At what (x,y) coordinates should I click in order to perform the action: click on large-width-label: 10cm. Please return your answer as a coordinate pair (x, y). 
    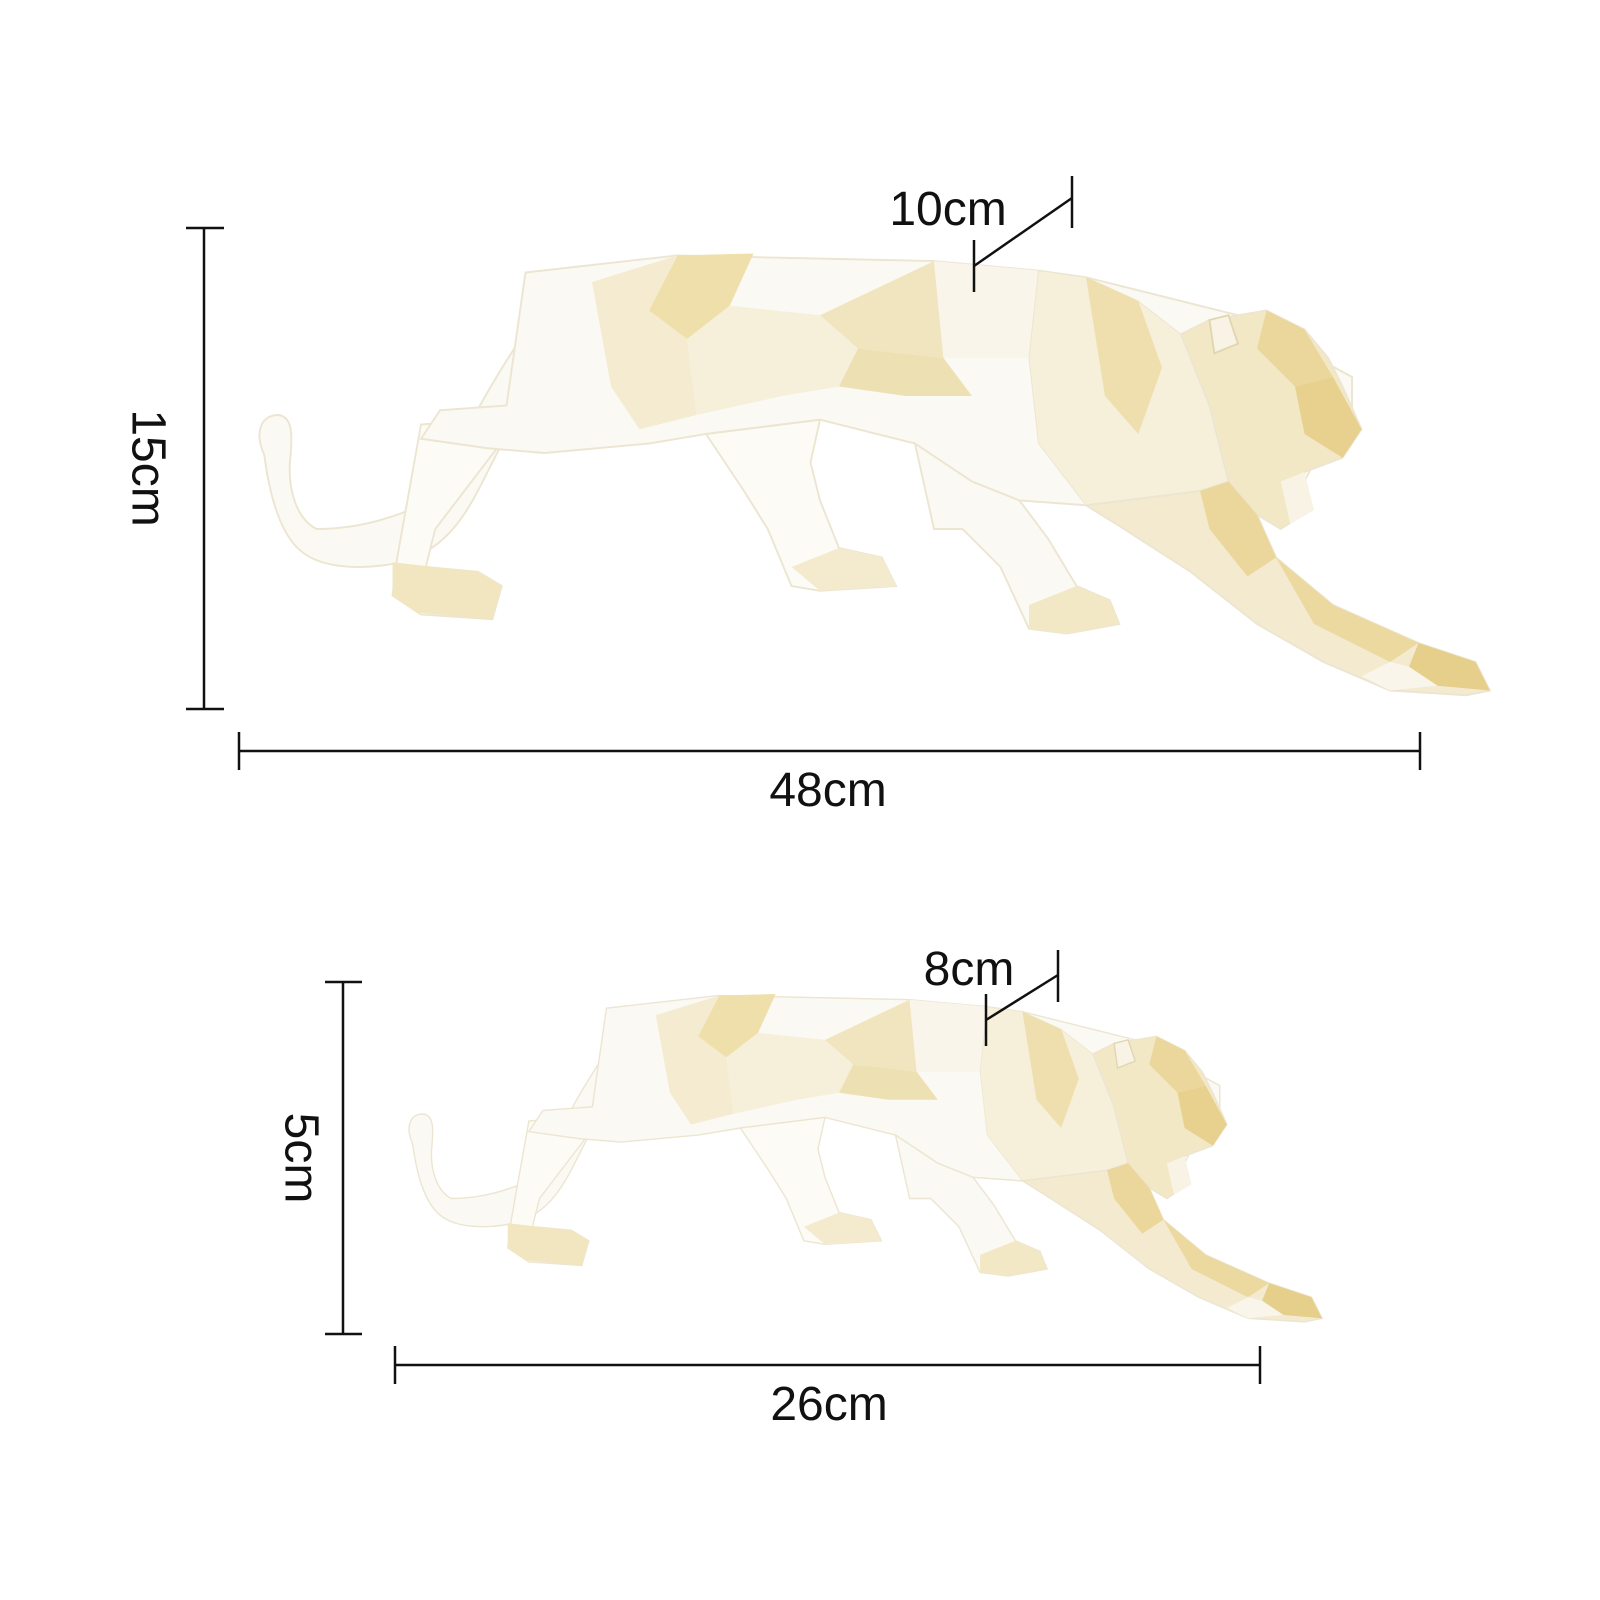
    Looking at the image, I should click on (947, 209).